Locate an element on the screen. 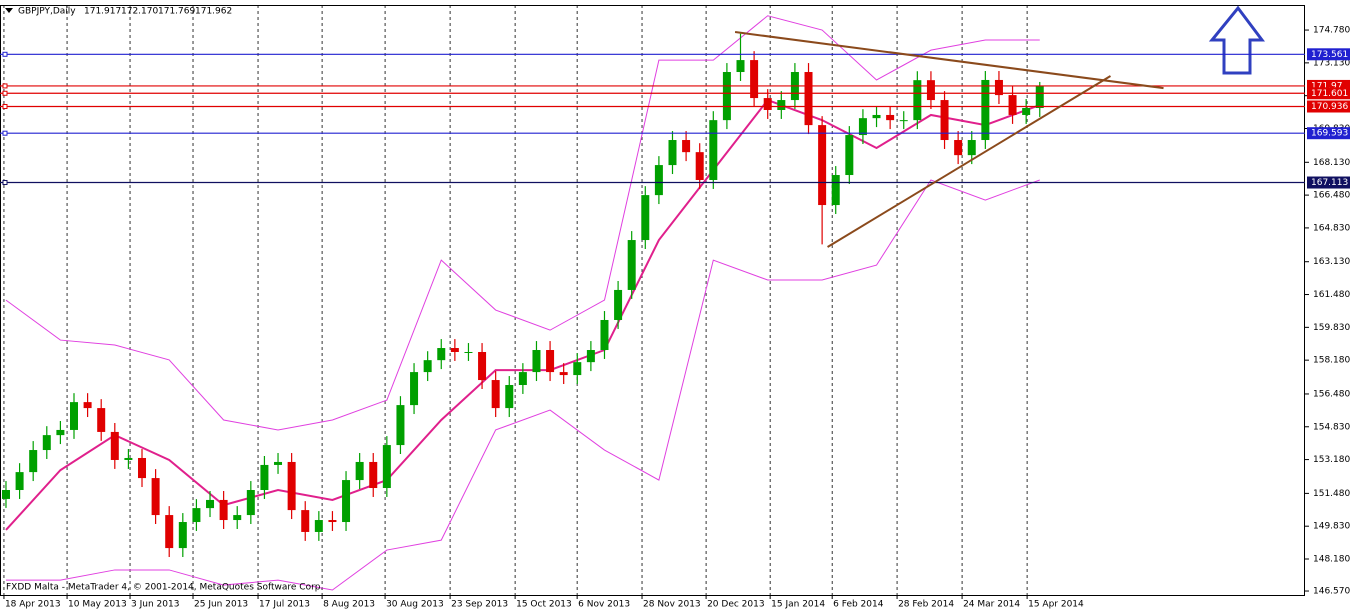  x-tick-label: 30 Aug 2013 is located at coordinates (415, 605).